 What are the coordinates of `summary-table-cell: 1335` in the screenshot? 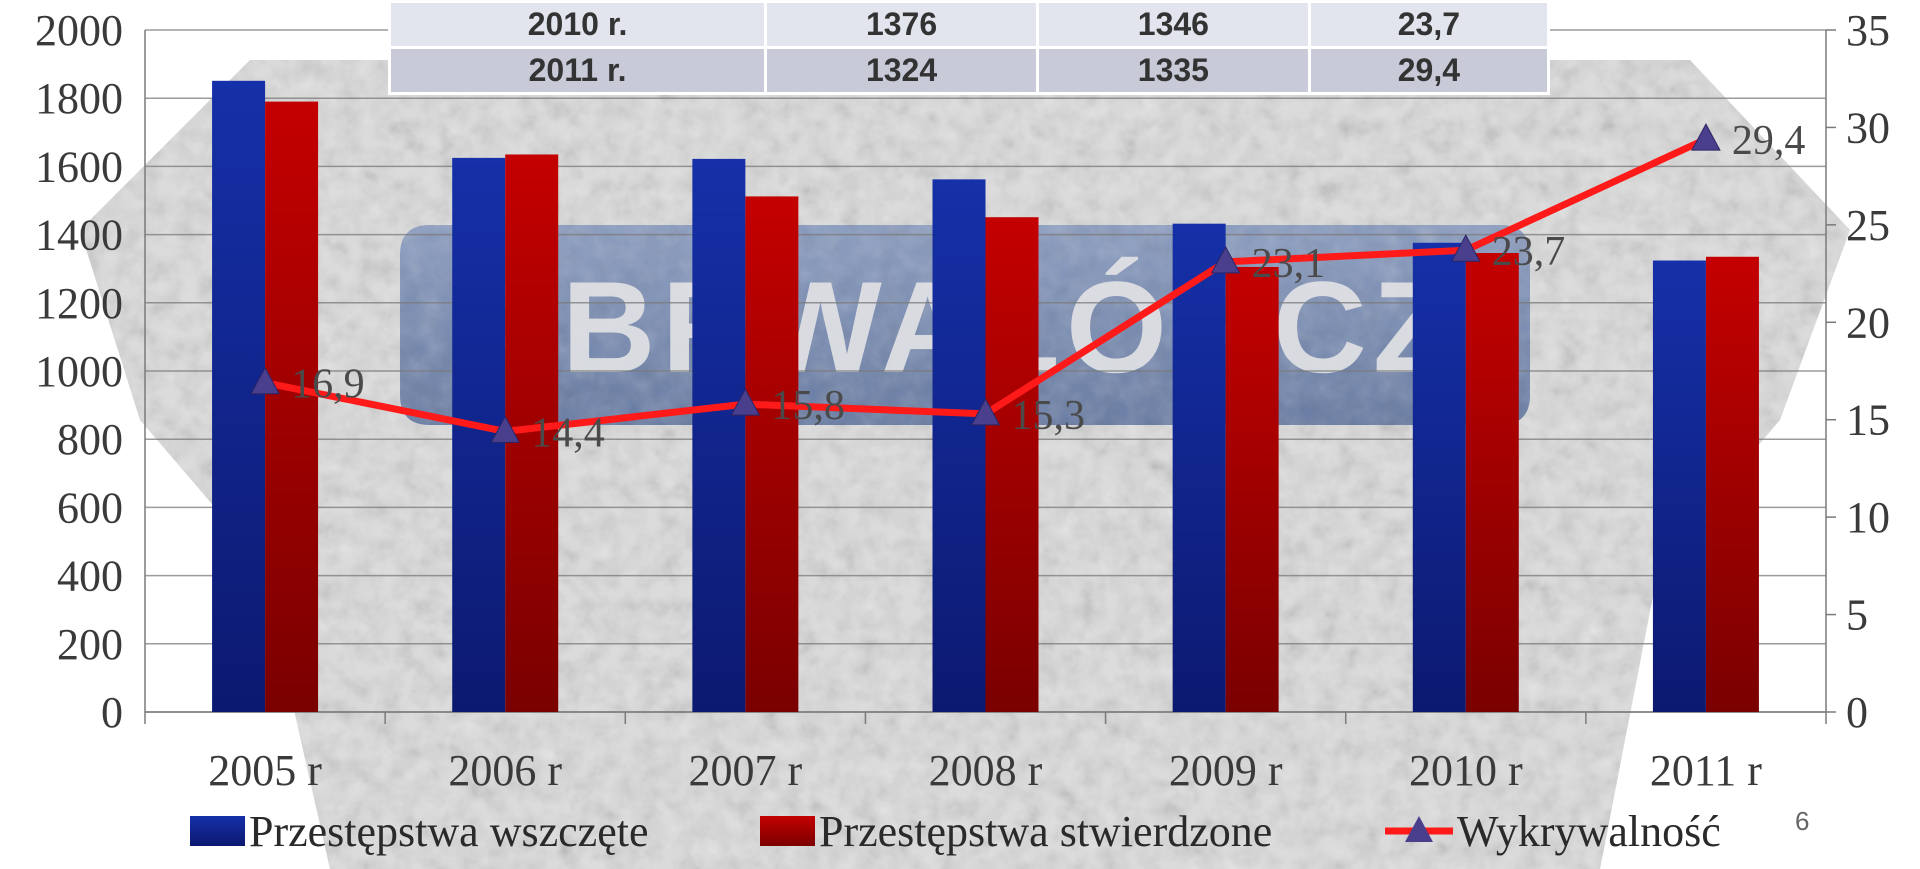 It's located at (1173, 70).